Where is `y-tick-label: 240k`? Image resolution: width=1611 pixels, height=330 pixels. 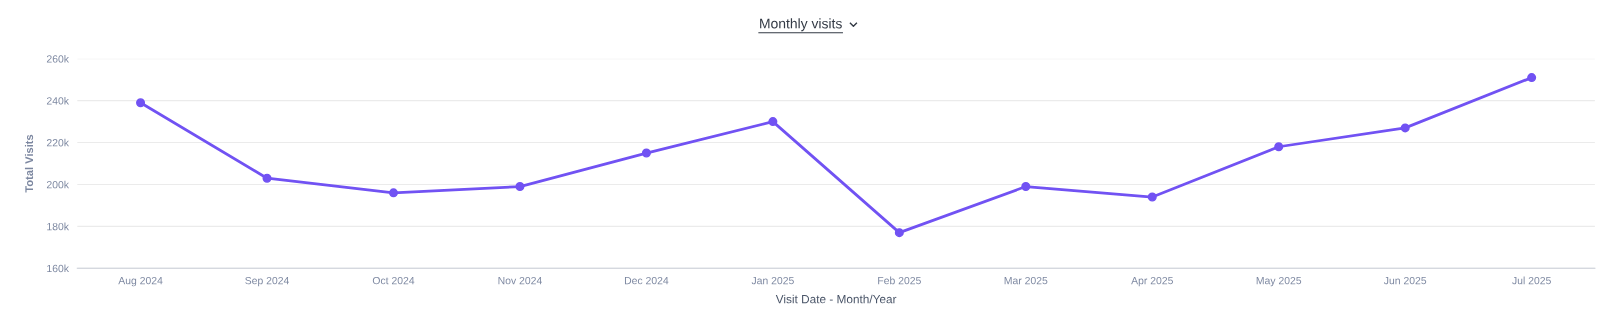 y-tick-label: 240k is located at coordinates (58, 100).